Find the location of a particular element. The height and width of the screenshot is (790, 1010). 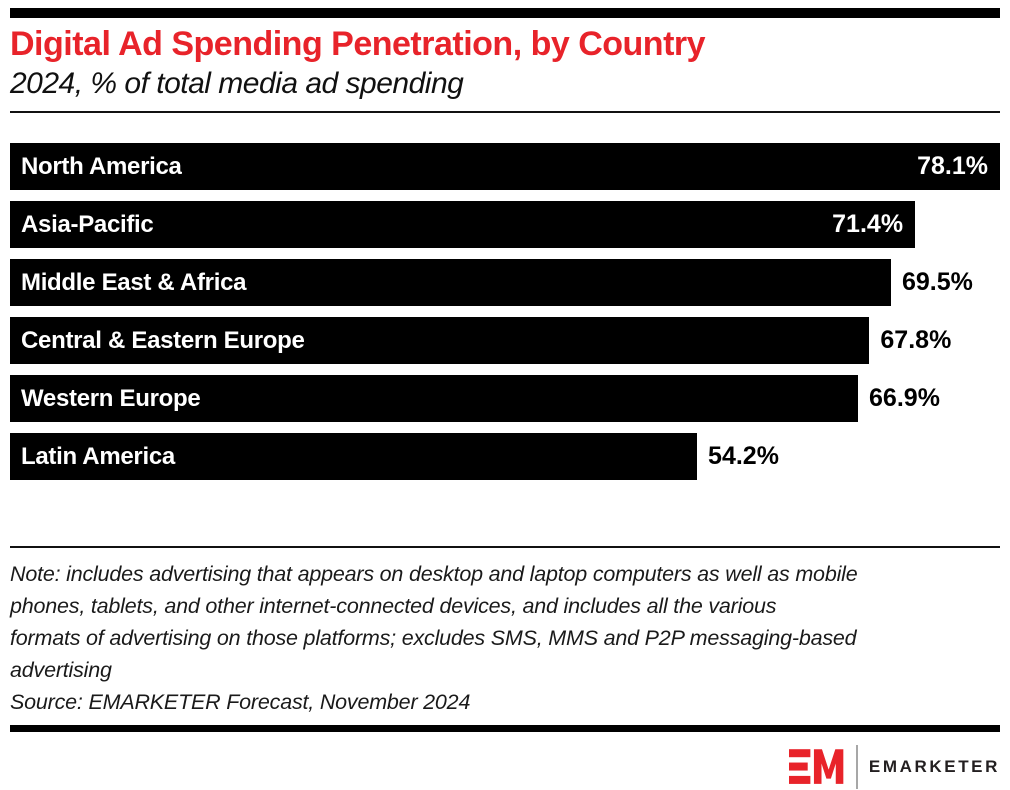

bar-row: Central & Eastern Europe 67.8% is located at coordinates (505, 340).